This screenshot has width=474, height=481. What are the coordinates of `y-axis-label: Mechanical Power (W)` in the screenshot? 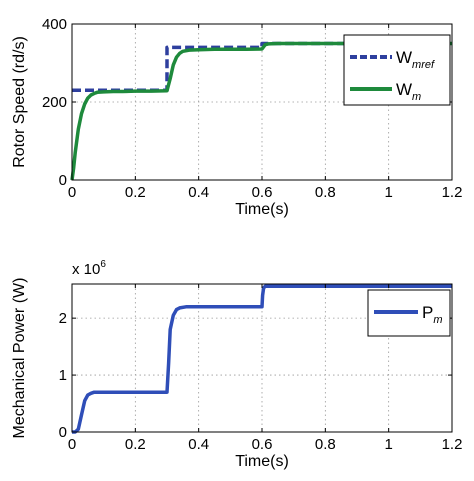 It's located at (19, 358).